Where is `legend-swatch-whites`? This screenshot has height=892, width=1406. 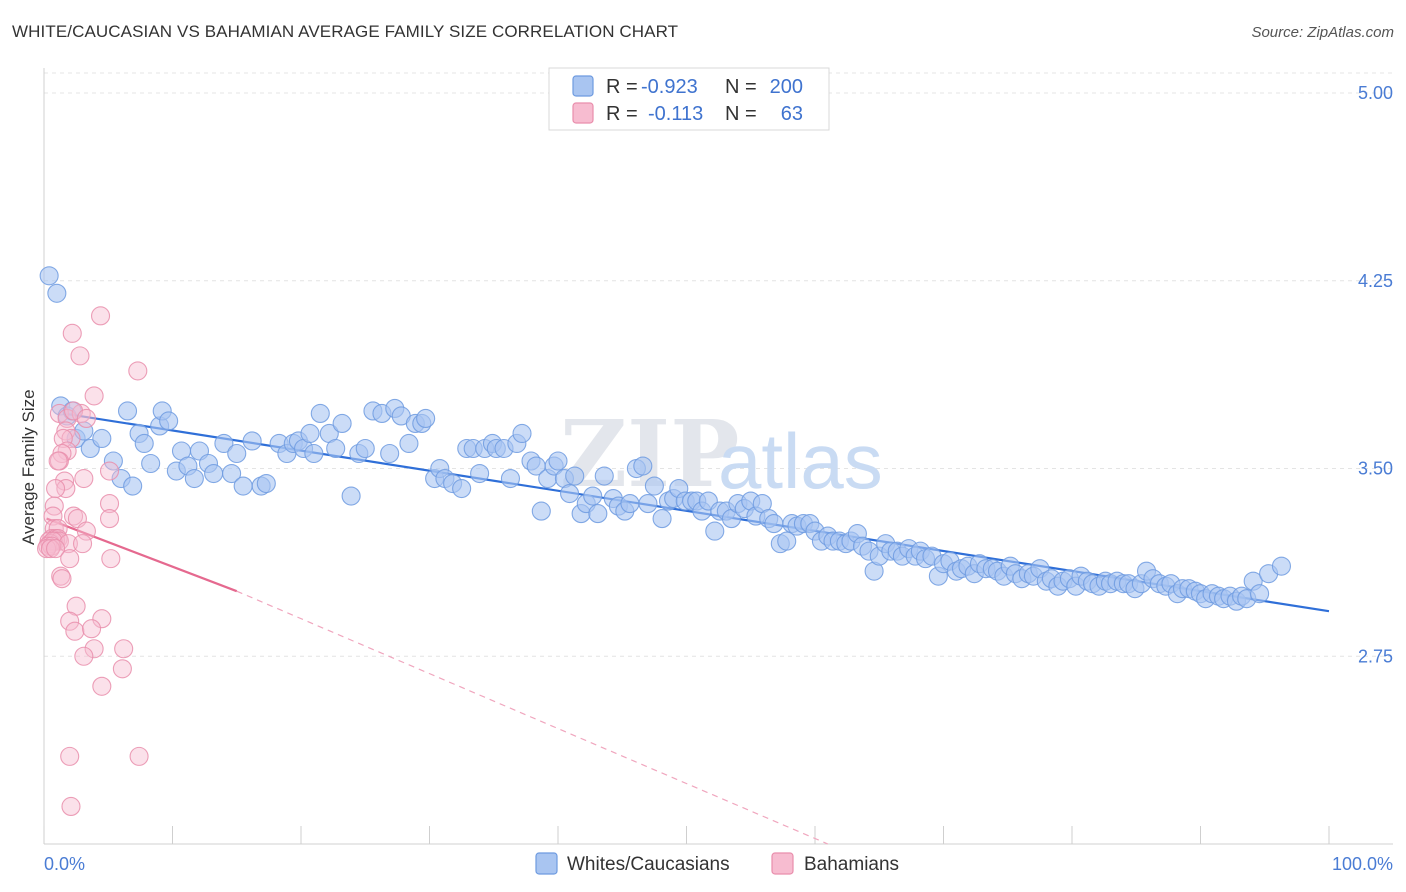
legend-swatch-whites is located at coordinates (583, 86).